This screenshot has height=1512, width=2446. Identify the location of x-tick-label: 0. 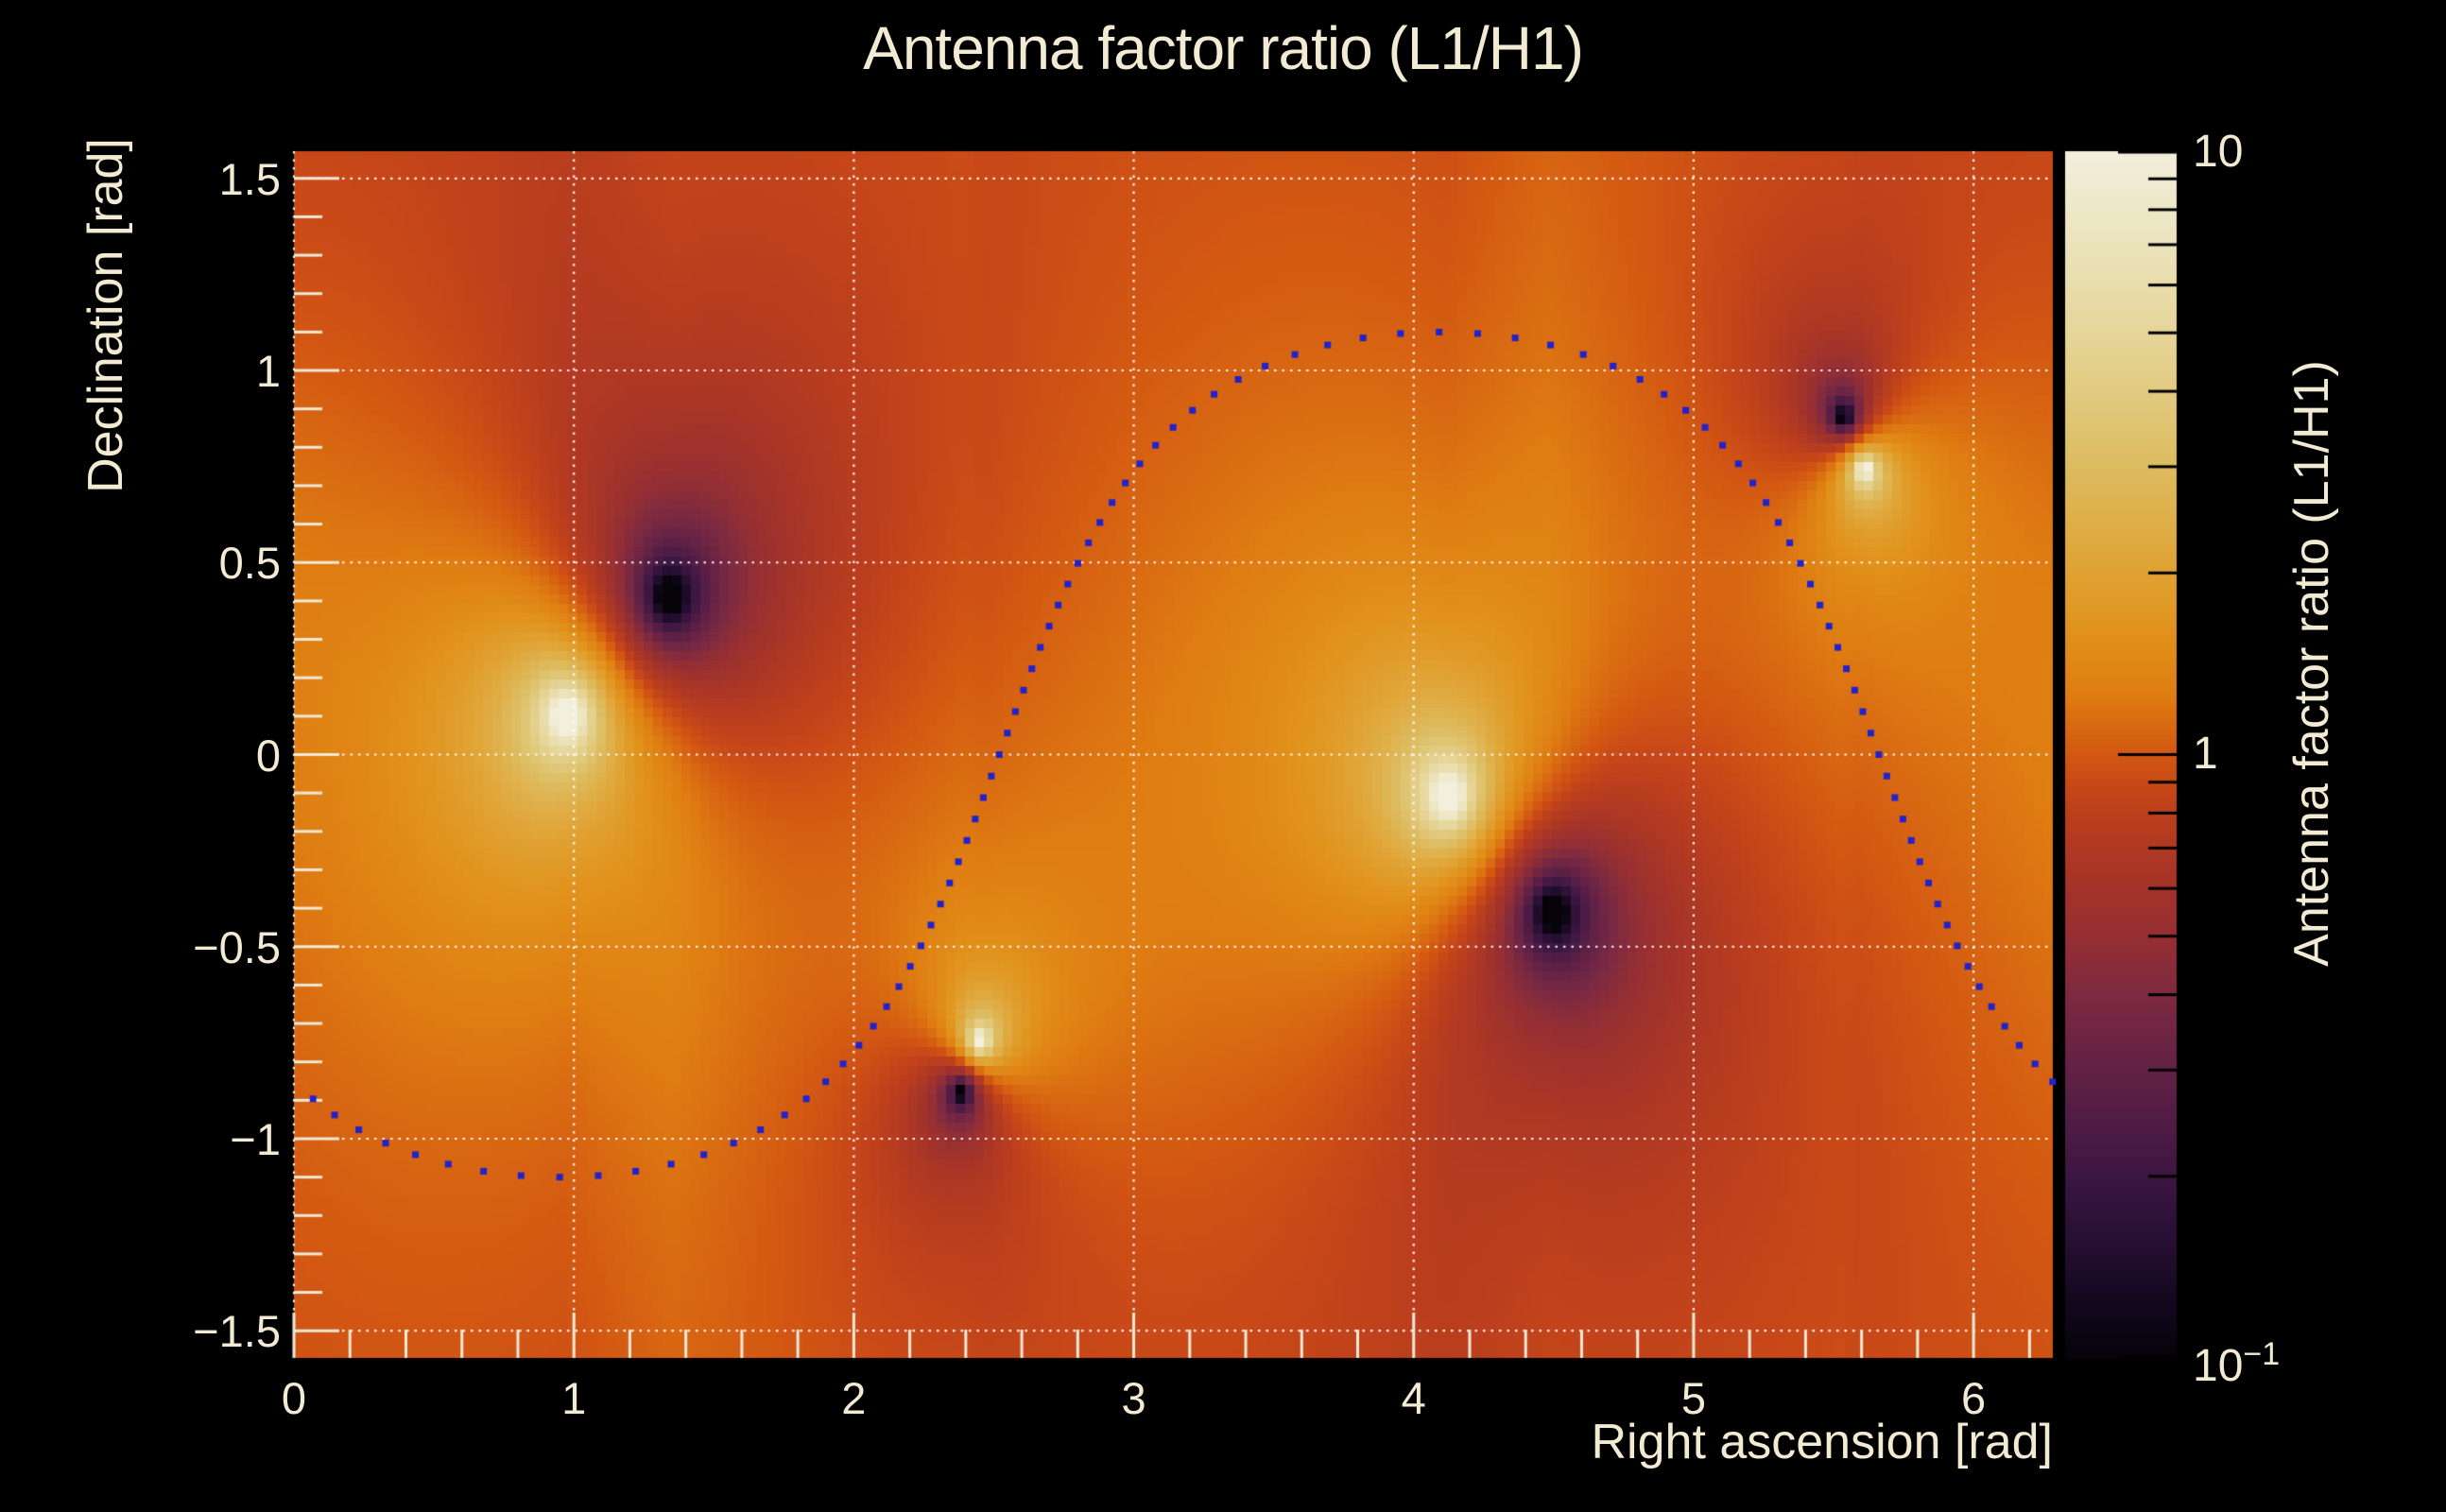
(294, 1398).